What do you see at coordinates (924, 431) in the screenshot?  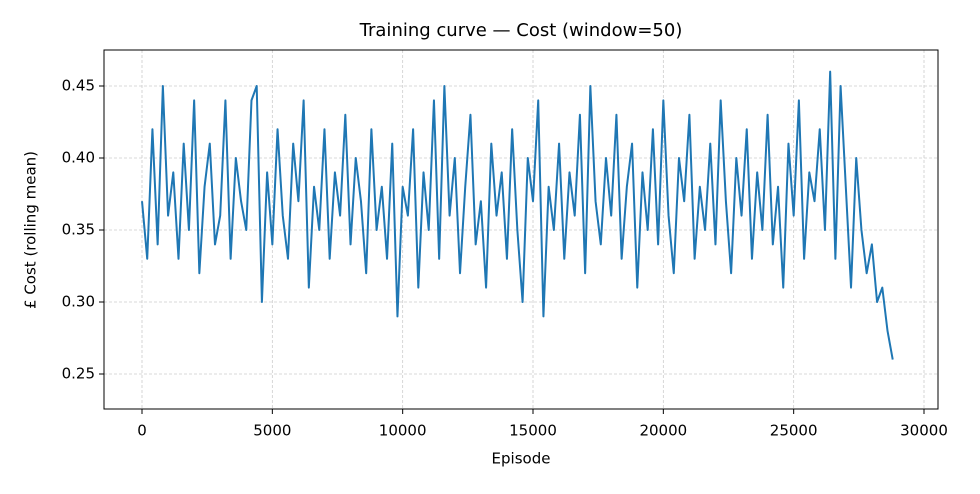 I see `x-tick-label: 30000` at bounding box center [924, 431].